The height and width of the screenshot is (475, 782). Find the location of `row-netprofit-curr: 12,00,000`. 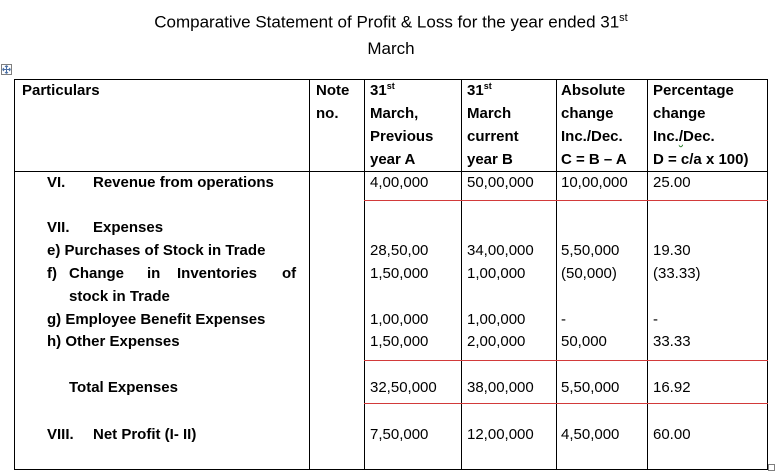

row-netprofit-curr: 12,00,000 is located at coordinates (500, 434).